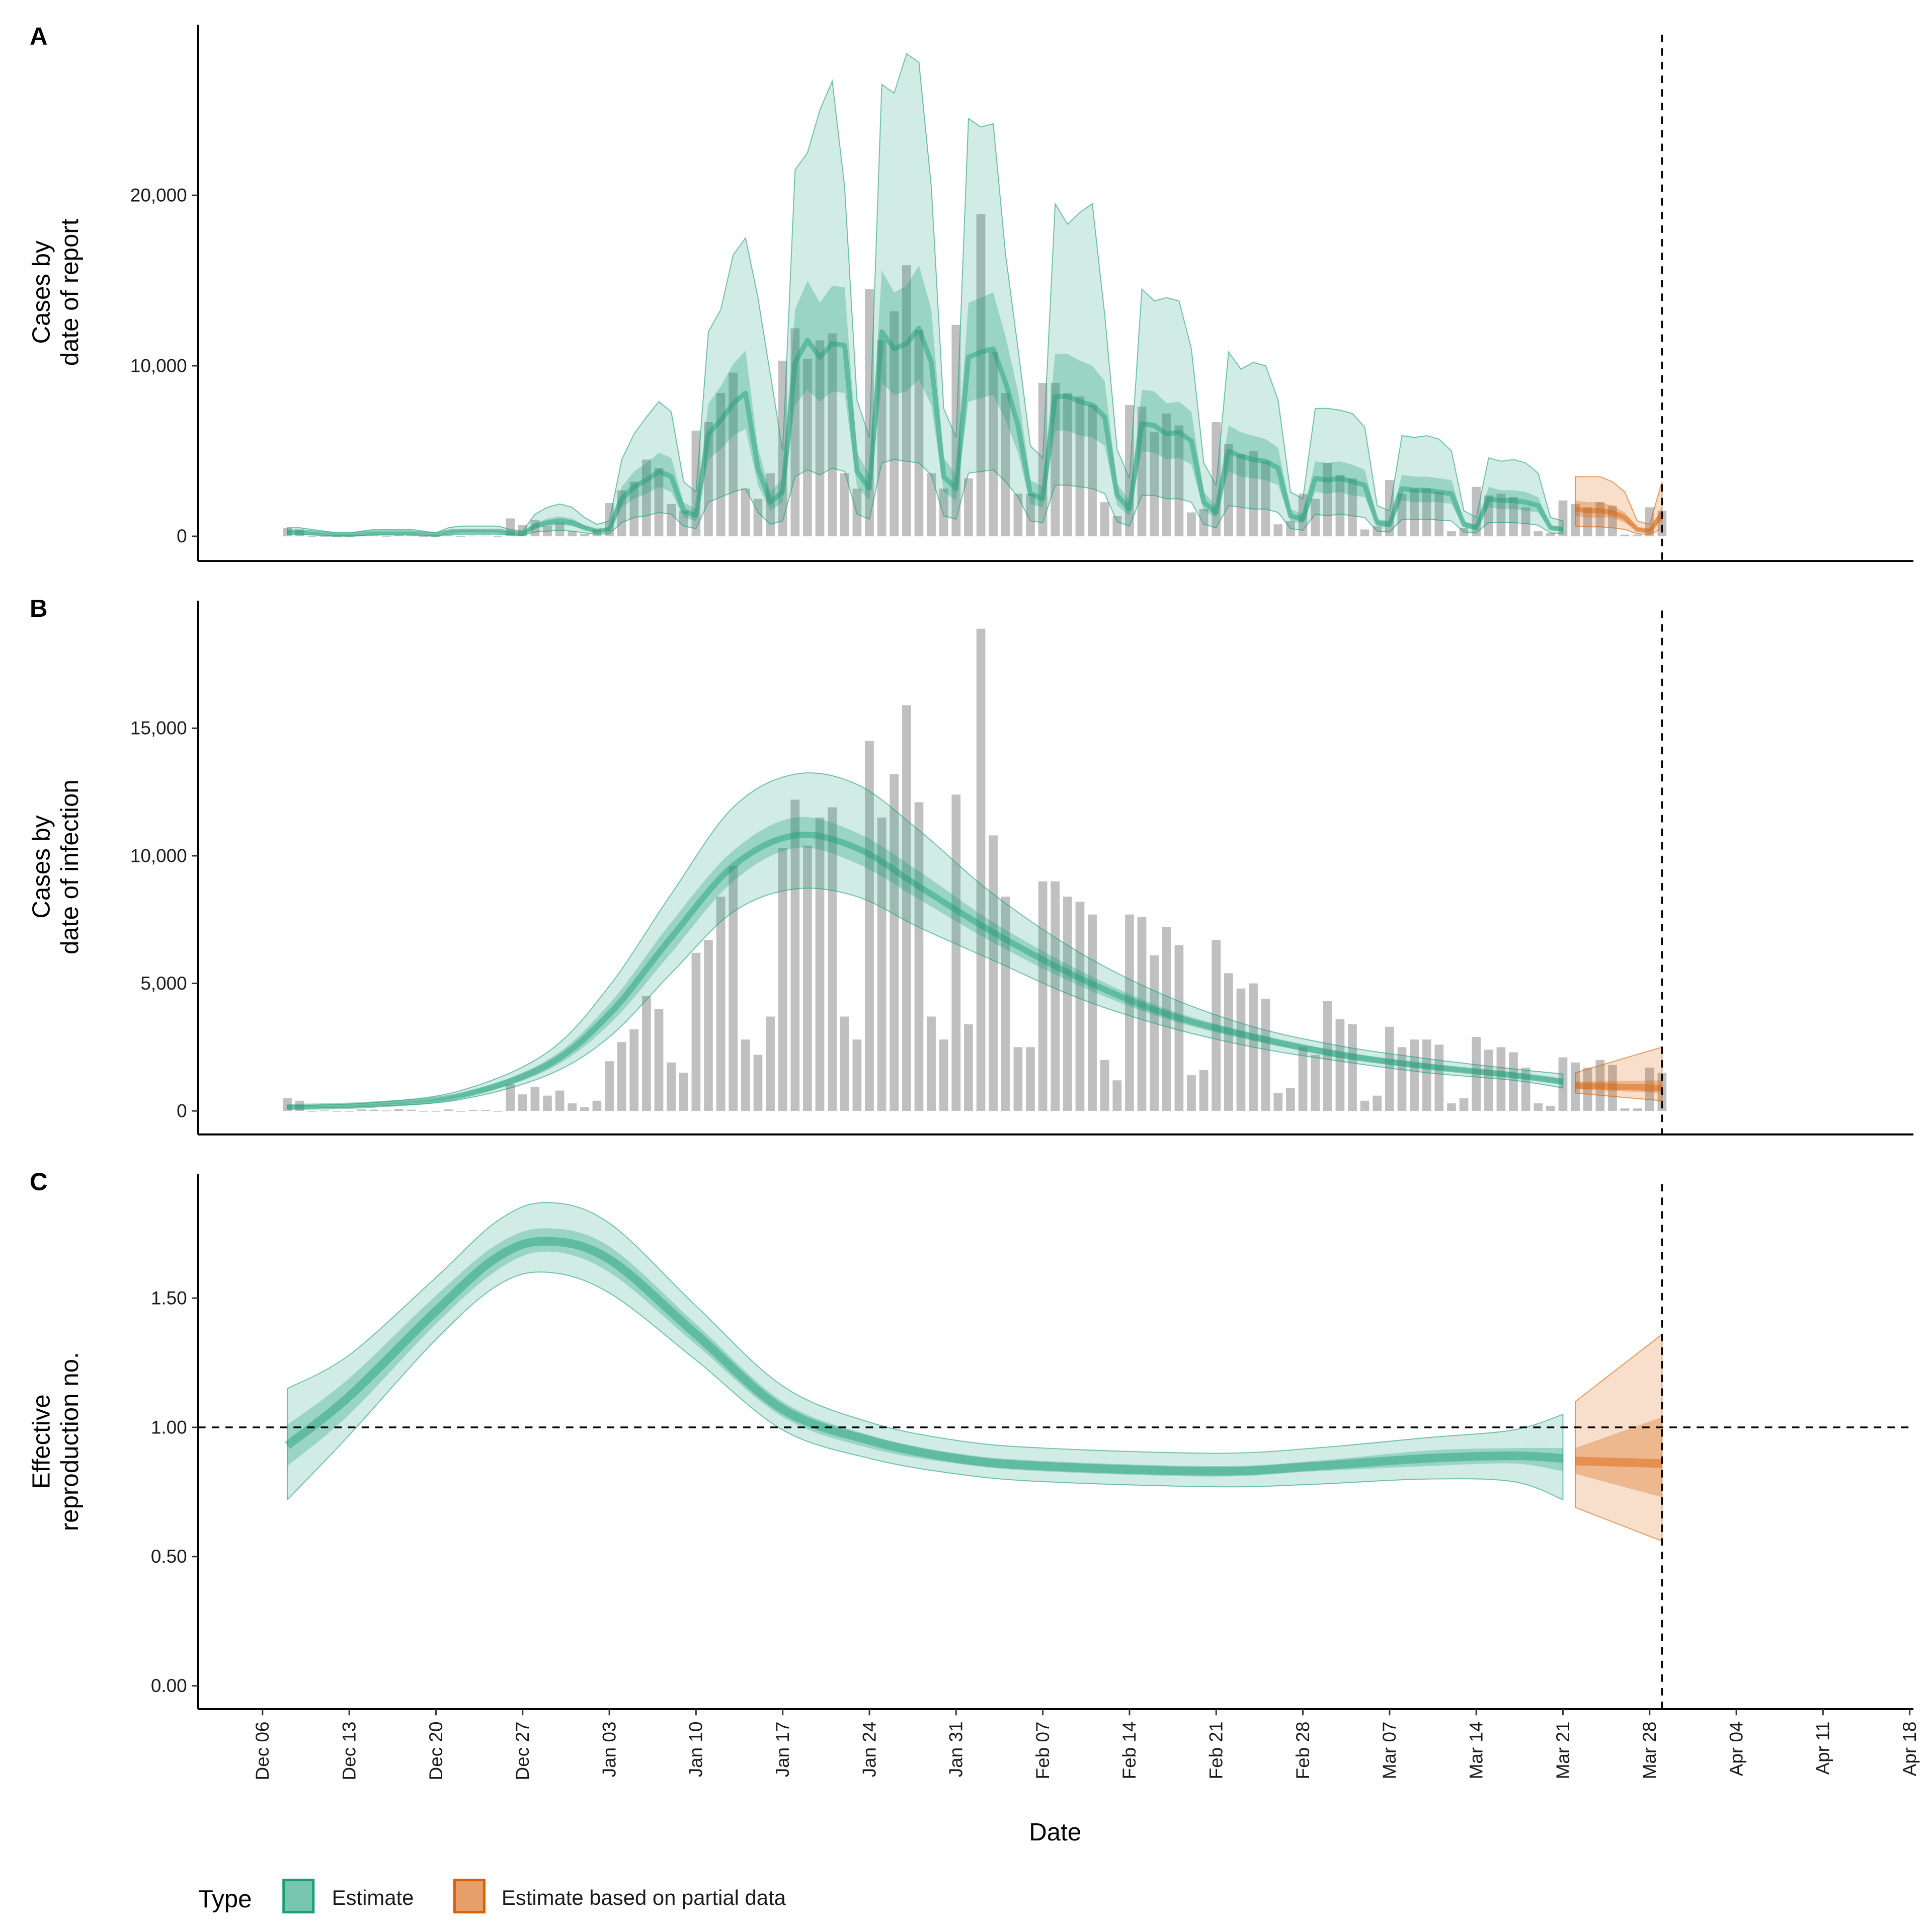 Image resolution: width=1932 pixels, height=1932 pixels. I want to click on legend-title: Type, so click(225, 1899).